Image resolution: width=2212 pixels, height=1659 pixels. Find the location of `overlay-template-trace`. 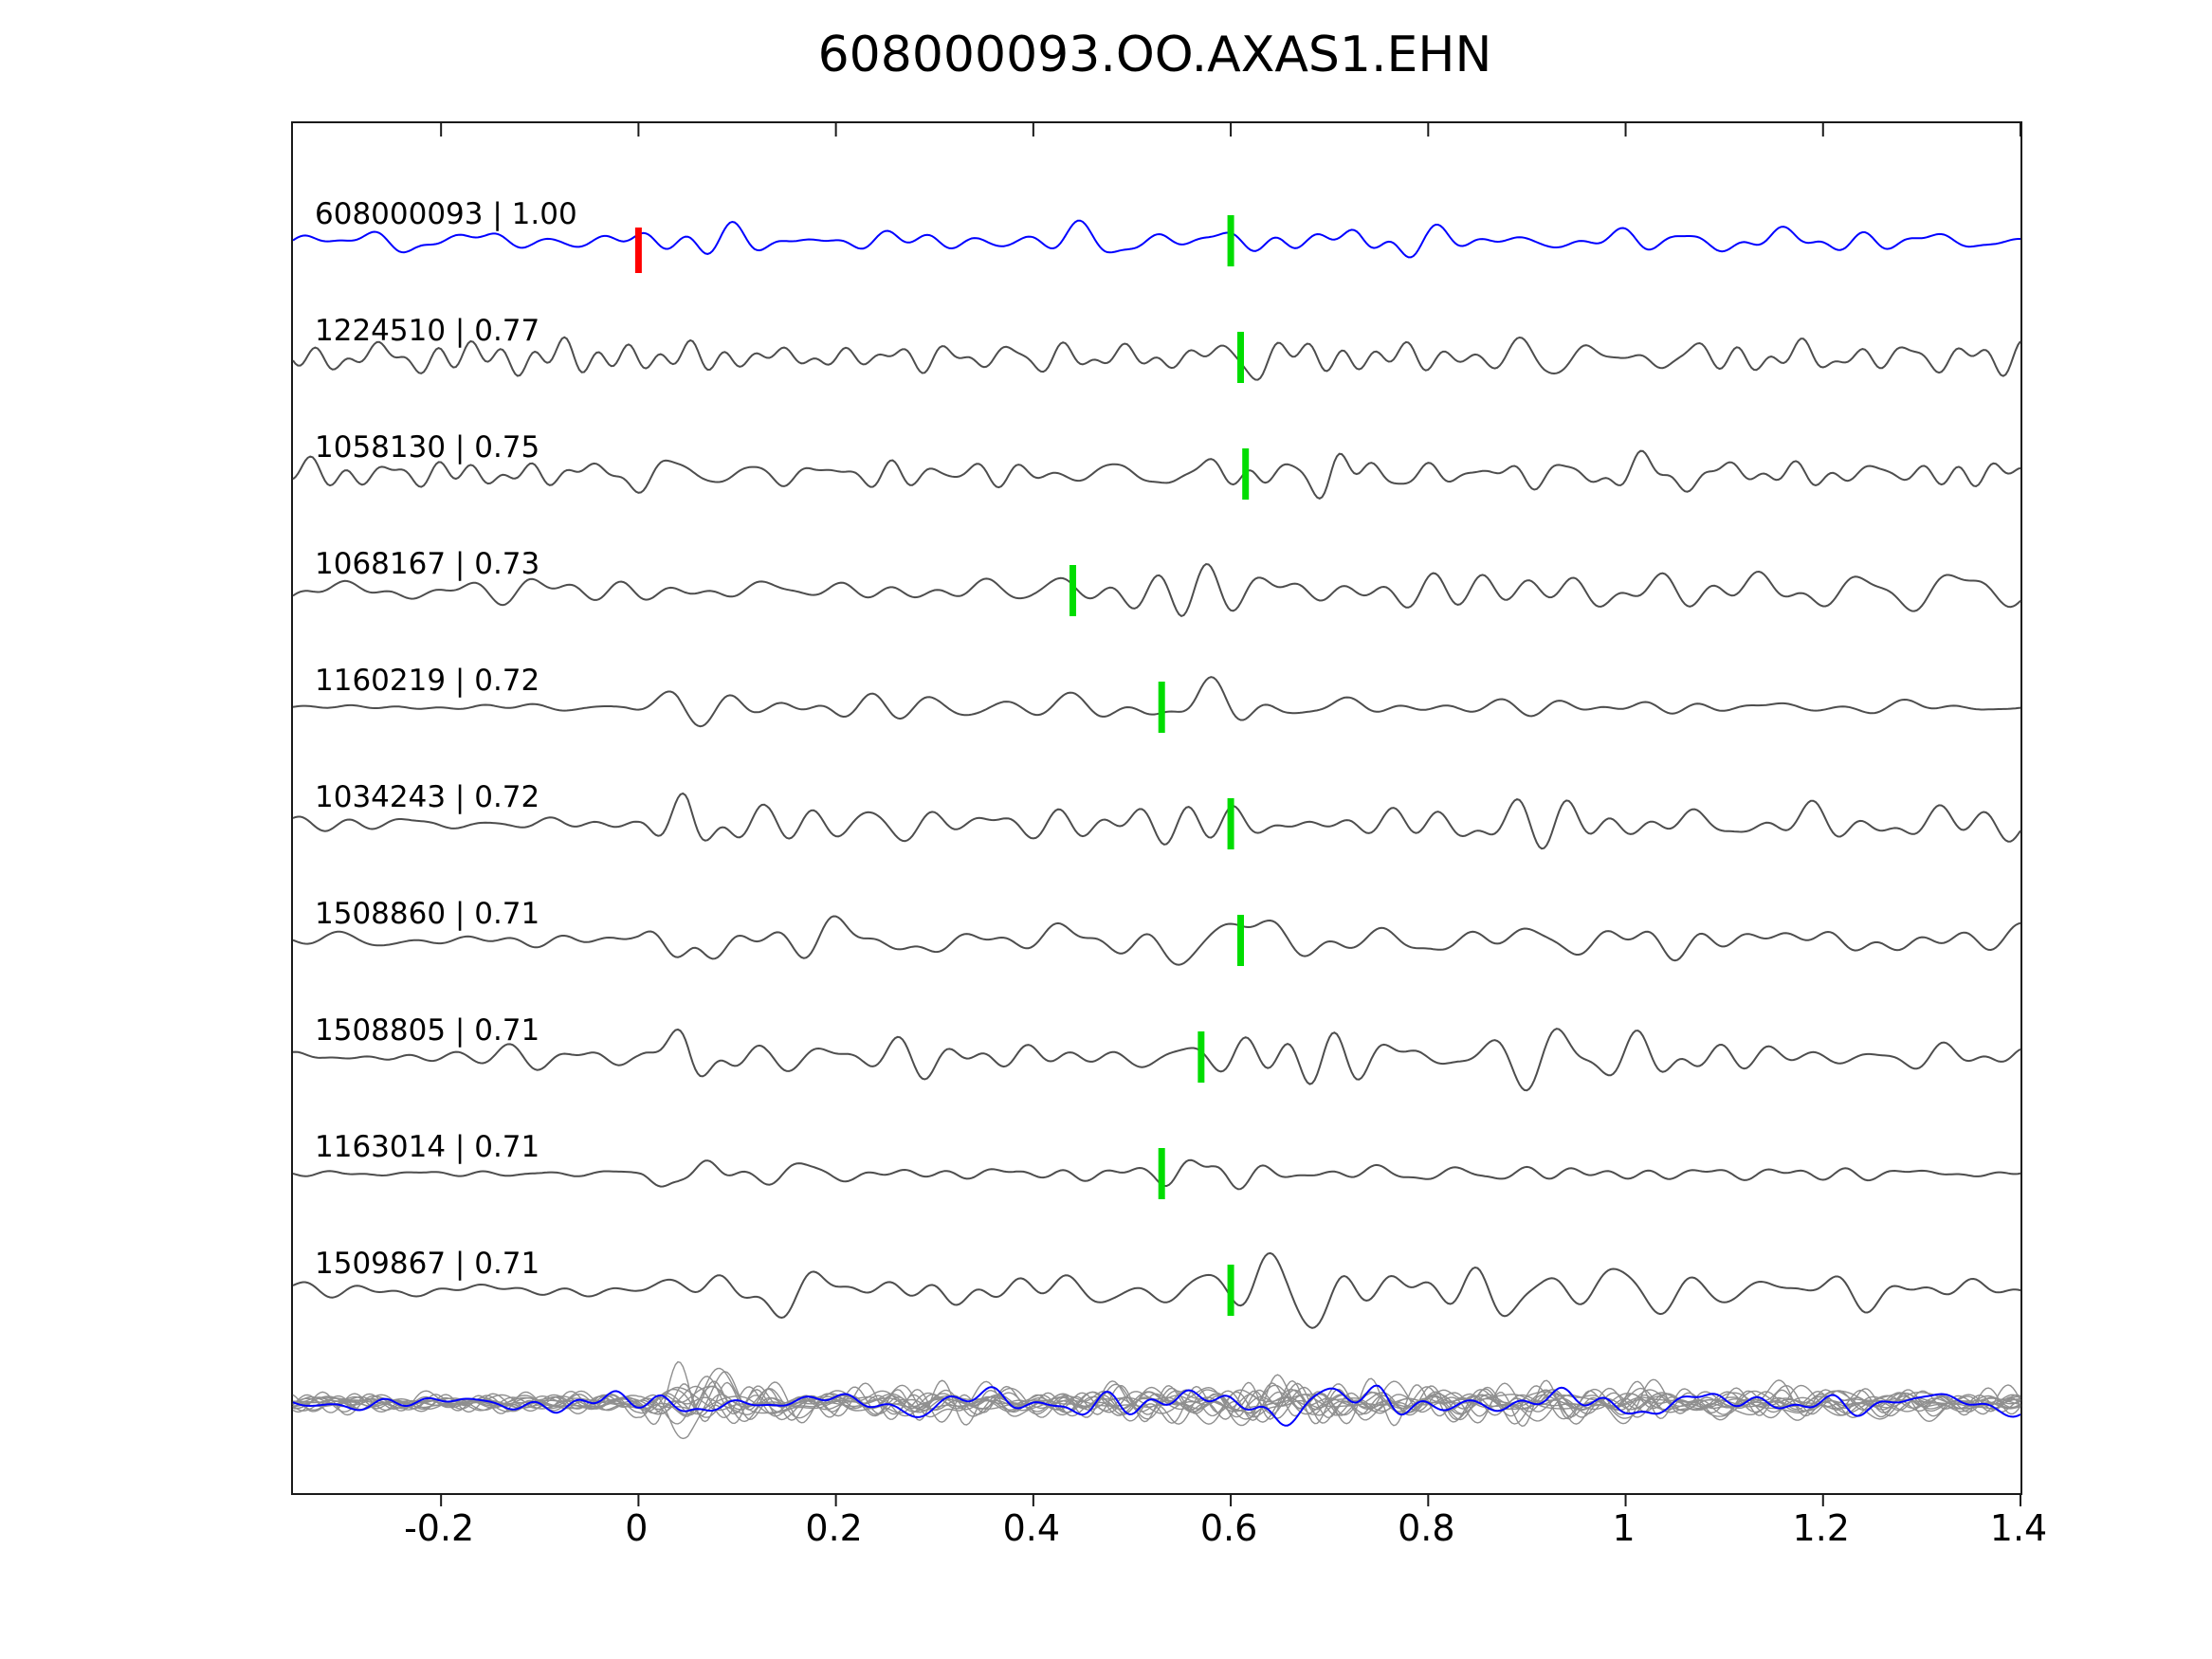

overlay-template-trace is located at coordinates (1156, 1405).